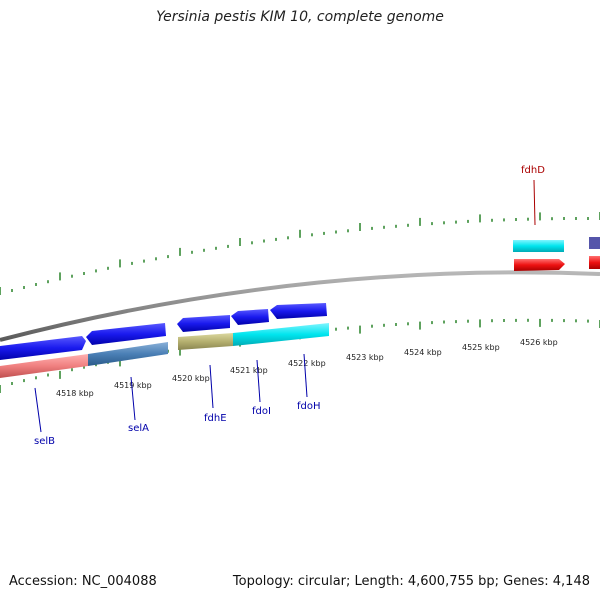 Image resolution: width=600 pixels, height=600 pixels. I want to click on gene-label-fdoI: fdoI, so click(261, 411).